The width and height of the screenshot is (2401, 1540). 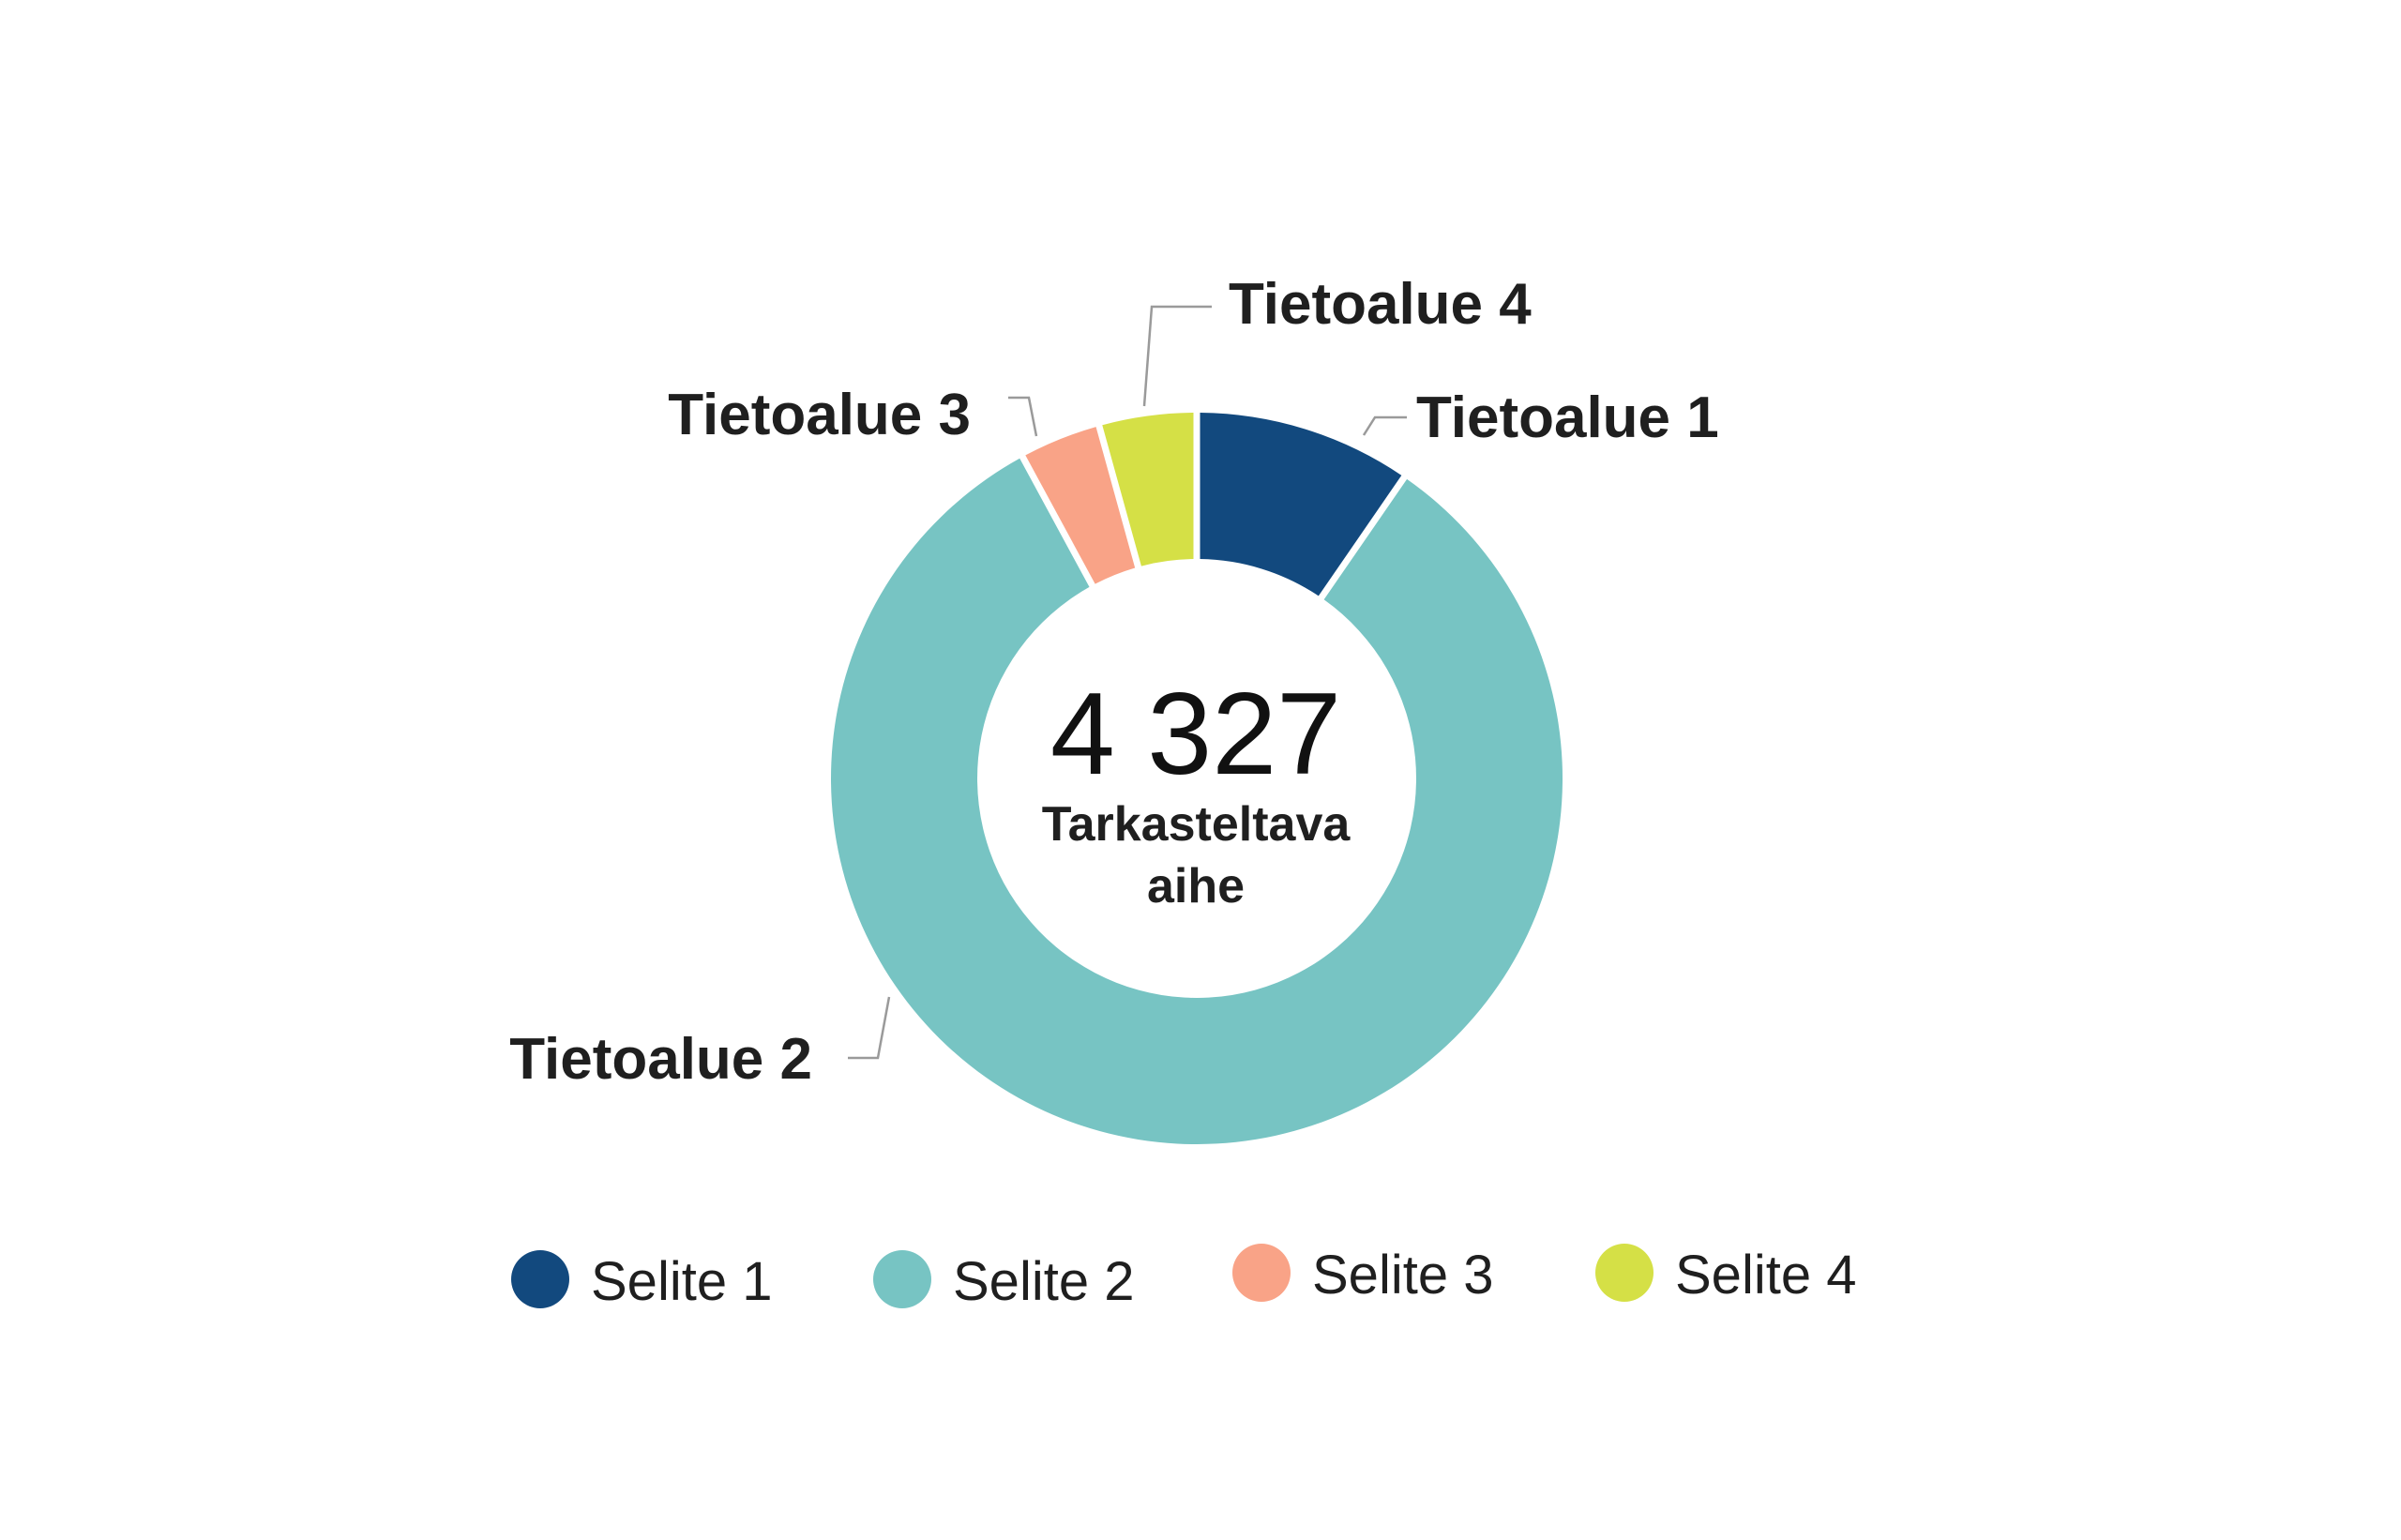 What do you see at coordinates (1183, 1278) in the screenshot?
I see `chart-legend: Selite 1 Selite 2 Selite 3 Selite 4` at bounding box center [1183, 1278].